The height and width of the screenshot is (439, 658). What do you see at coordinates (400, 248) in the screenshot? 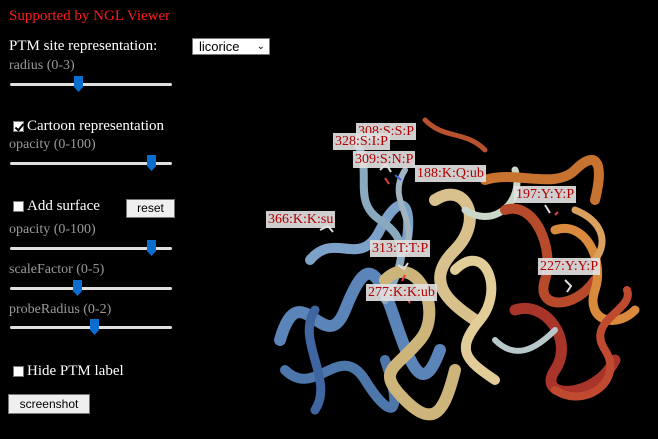
I see `ptm-label: 313:T:T:P` at bounding box center [400, 248].